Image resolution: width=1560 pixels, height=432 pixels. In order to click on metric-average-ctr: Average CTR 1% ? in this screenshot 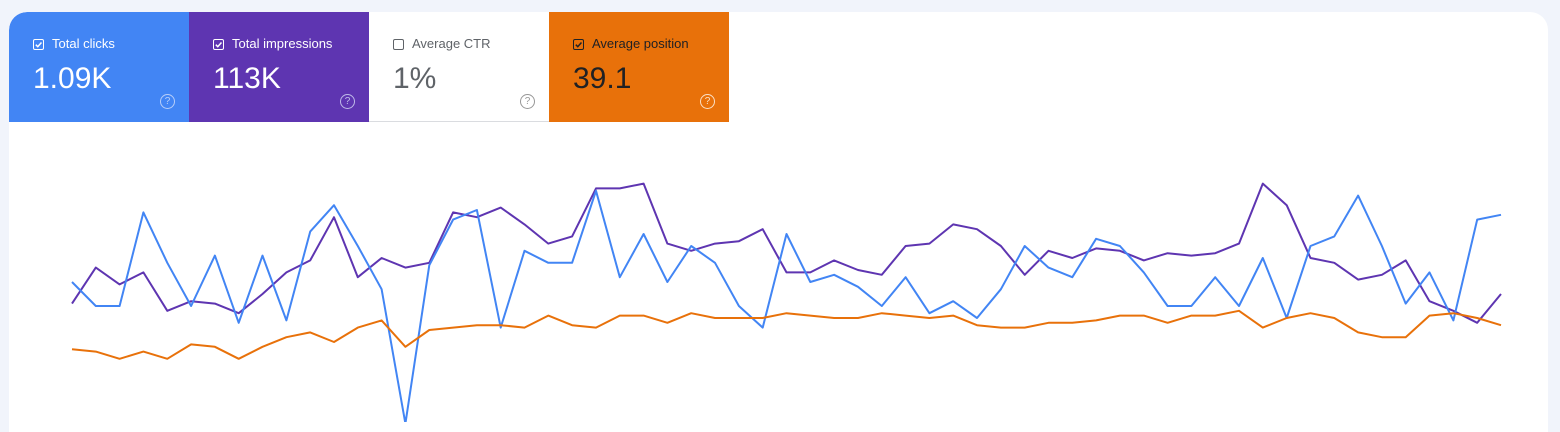, I will do `click(459, 67)`.